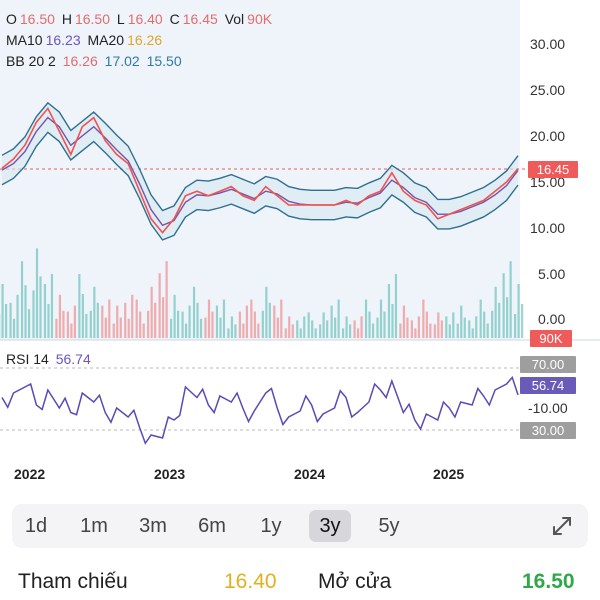 The width and height of the screenshot is (600, 600). What do you see at coordinates (300, 526) in the screenshot?
I see `time-range-selector: 1d 1m 3m 6m 1y 3y 5y` at bounding box center [300, 526].